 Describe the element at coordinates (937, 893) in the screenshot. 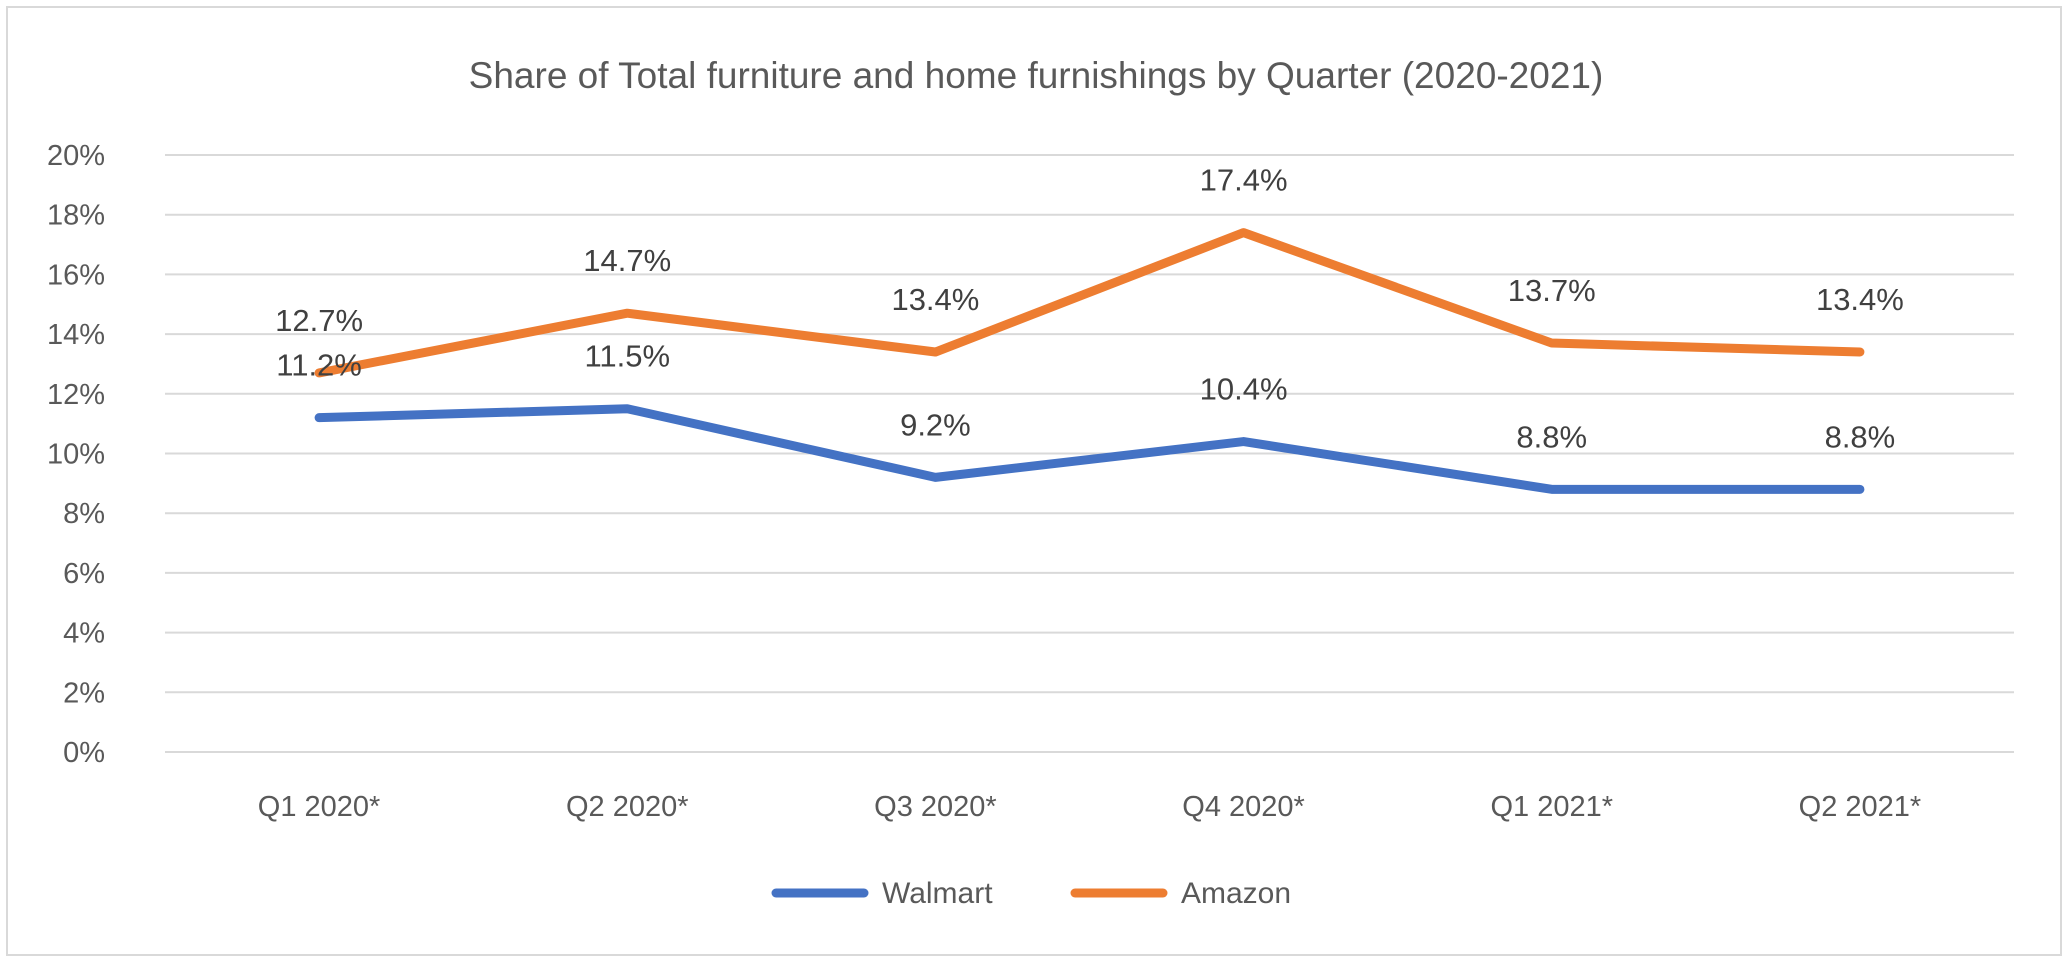

I see `legend-label-walmart: Walmart` at that location.